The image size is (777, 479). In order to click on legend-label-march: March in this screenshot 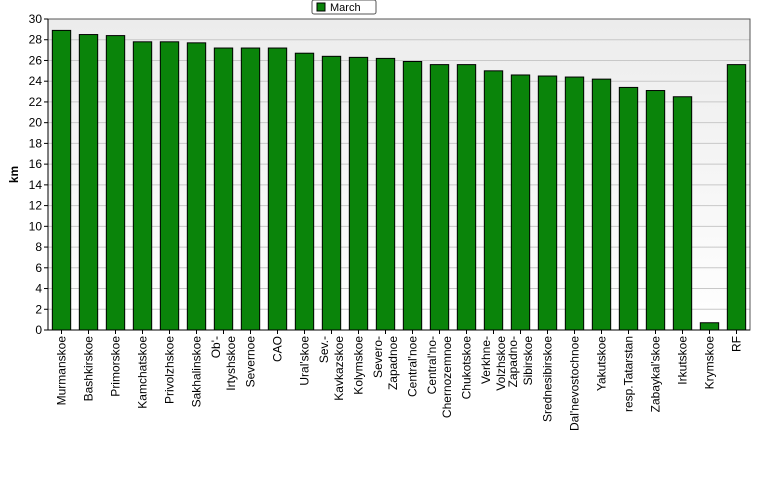, I will do `click(345, 8)`.